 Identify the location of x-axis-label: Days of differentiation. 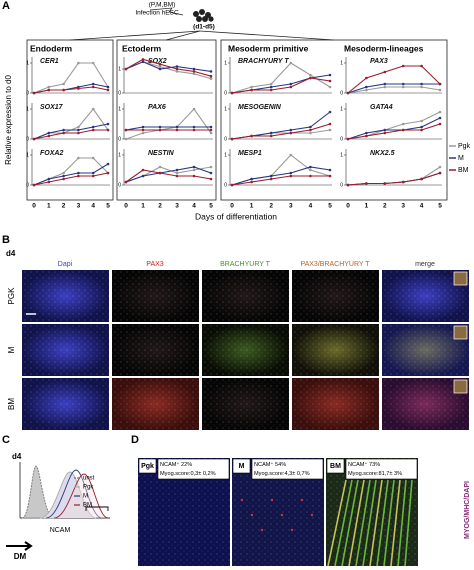
(236, 216).